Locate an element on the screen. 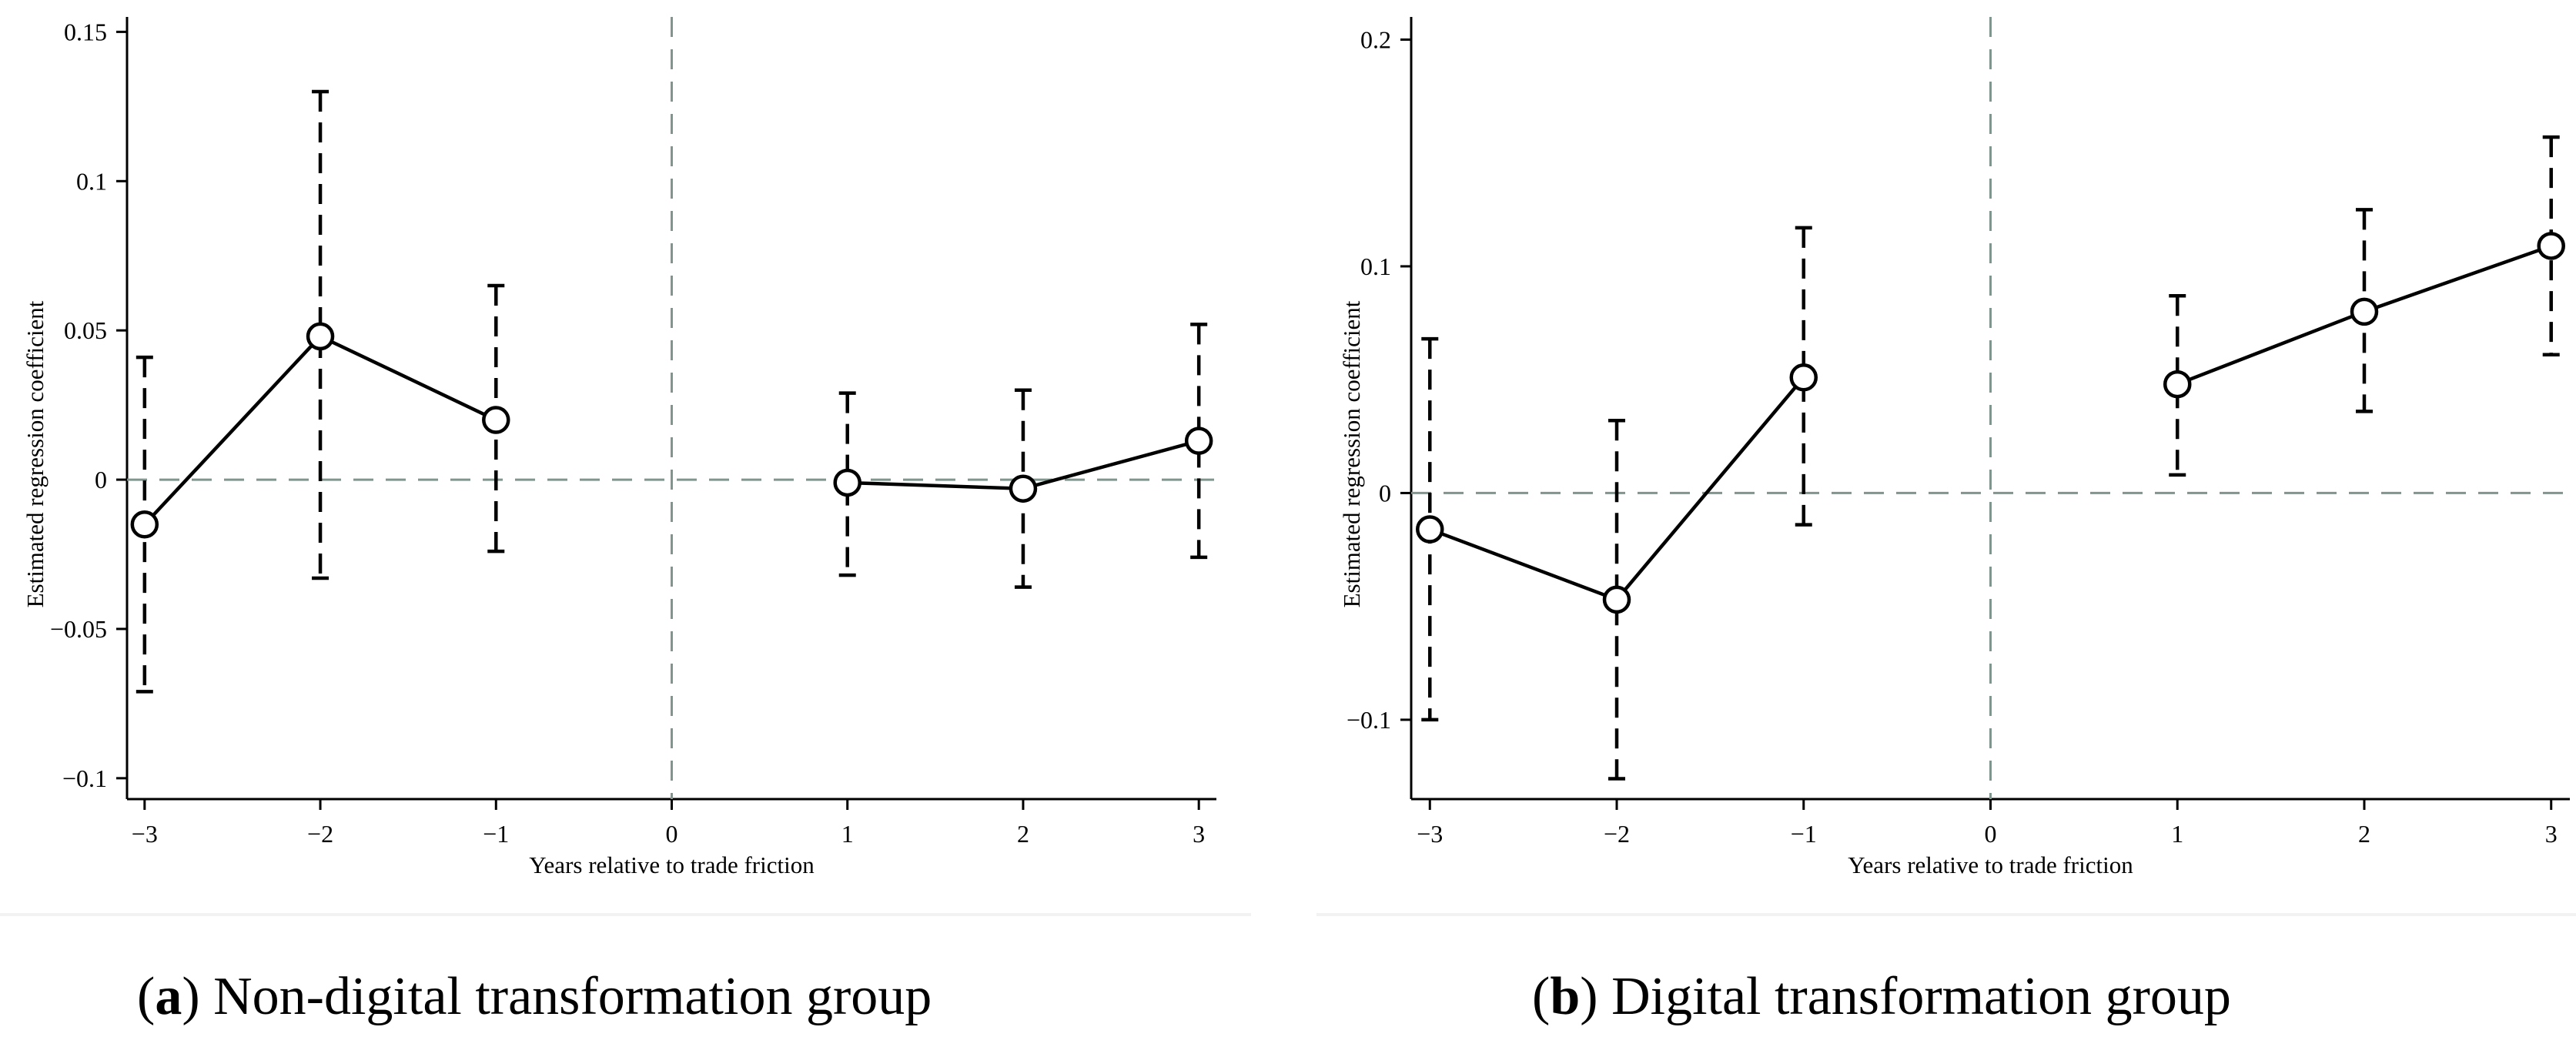  b-y-axis-title: Estimated regression coefficient is located at coordinates (1352, 453).